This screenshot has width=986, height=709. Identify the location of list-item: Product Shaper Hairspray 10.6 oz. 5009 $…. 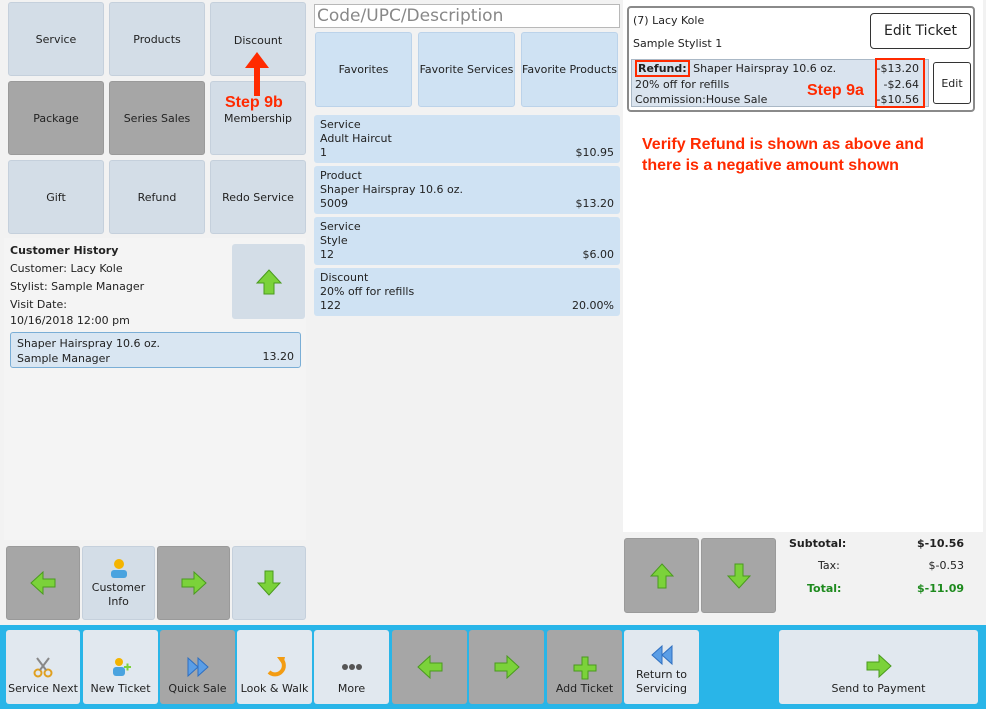
(467, 190).